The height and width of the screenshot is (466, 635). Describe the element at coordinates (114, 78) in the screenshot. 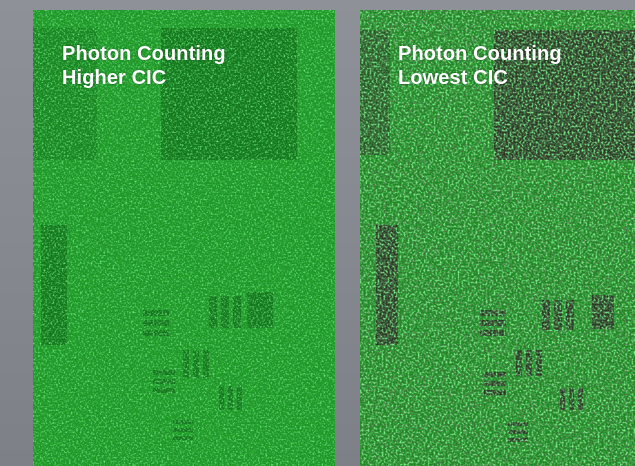

I see `caption-line-cic: Higher CIC` at that location.